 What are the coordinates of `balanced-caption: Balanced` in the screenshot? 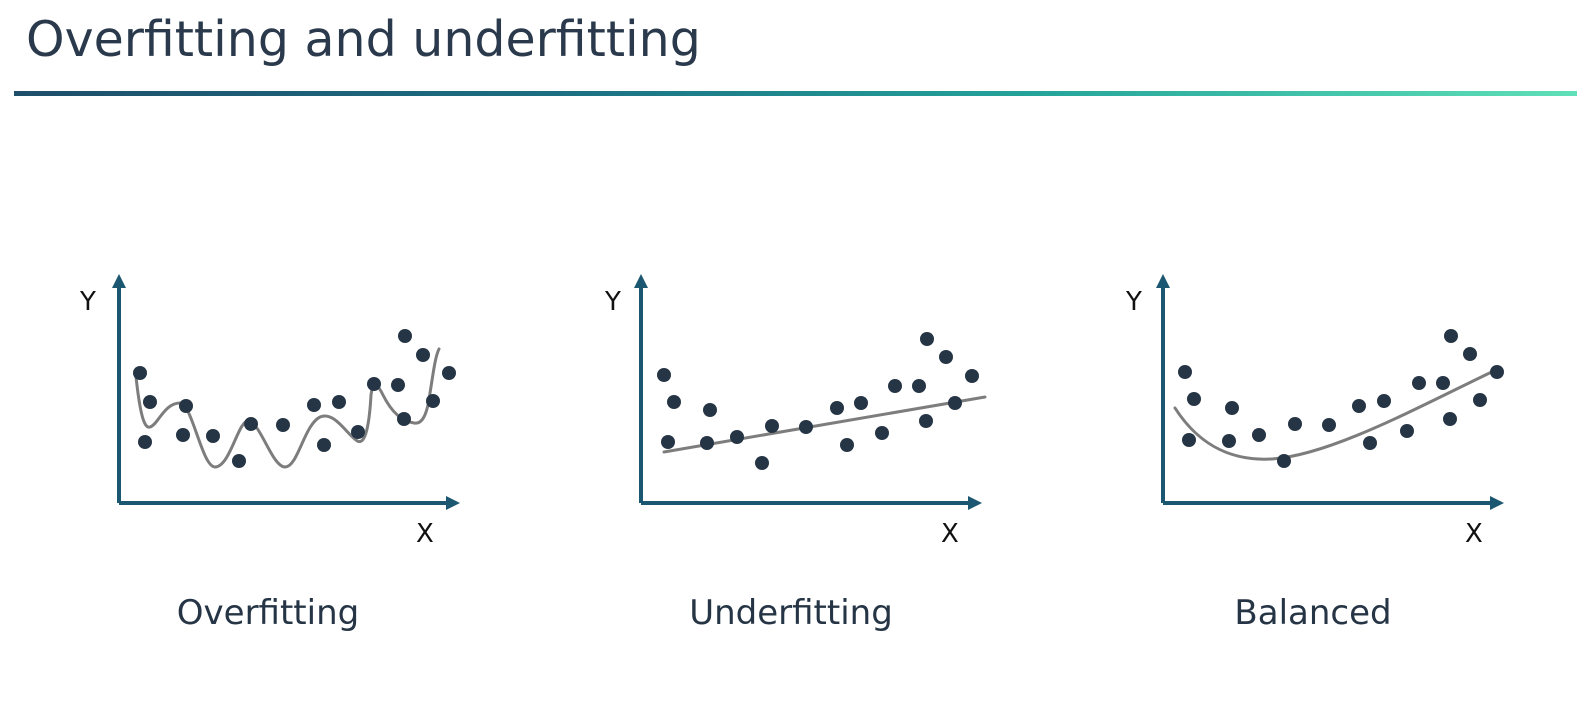 It's located at (1313, 613).